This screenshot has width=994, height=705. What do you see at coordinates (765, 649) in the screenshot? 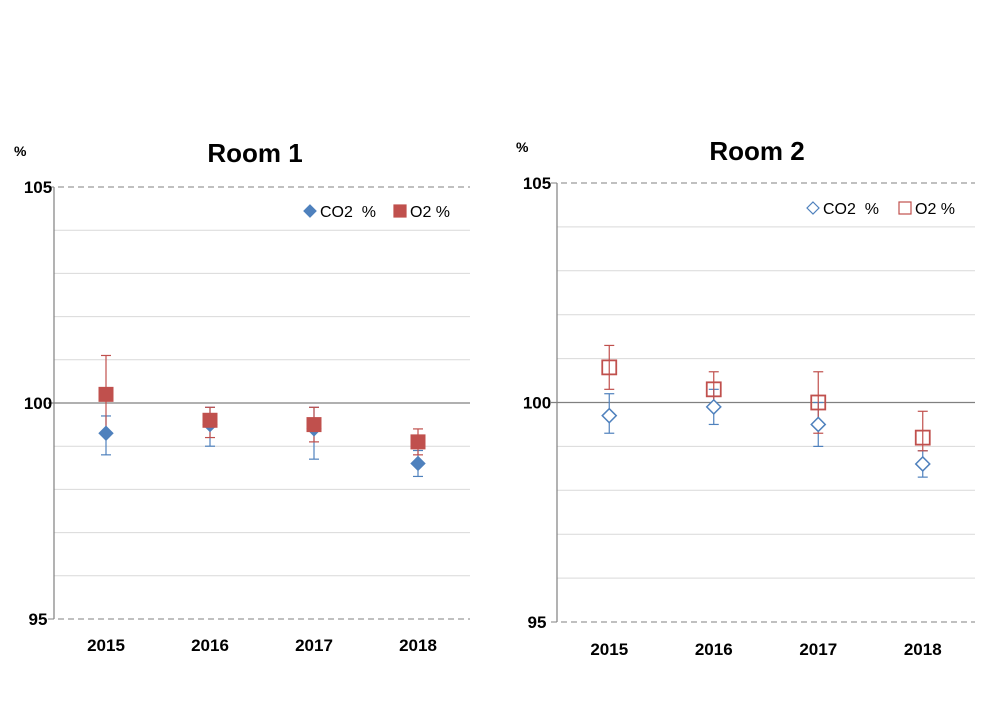
I see `room-2-x-ticks: 2015 2016 2017 2018` at bounding box center [765, 649].